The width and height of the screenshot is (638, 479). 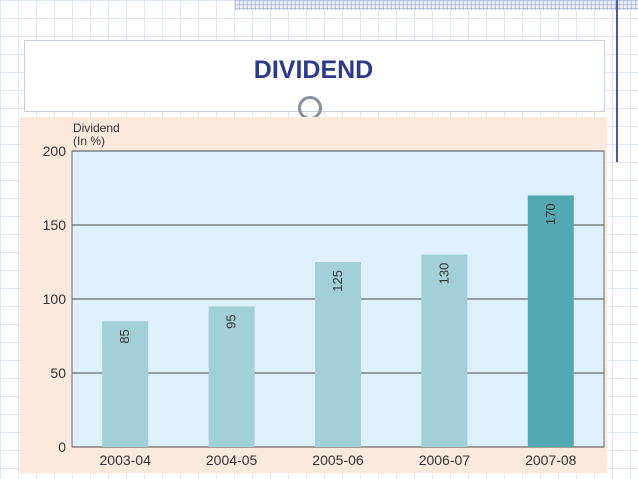 I want to click on y-tick-label: 100, so click(x=55, y=299).